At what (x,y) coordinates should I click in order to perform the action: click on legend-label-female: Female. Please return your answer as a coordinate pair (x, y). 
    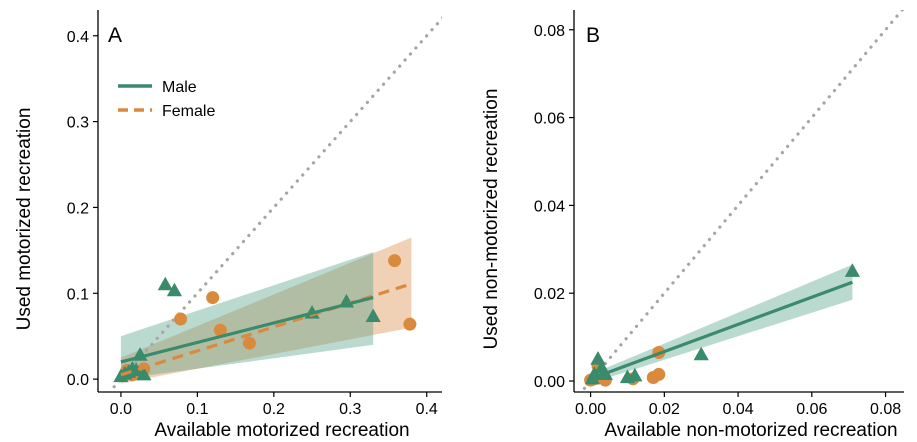
    Looking at the image, I should click on (188, 111).